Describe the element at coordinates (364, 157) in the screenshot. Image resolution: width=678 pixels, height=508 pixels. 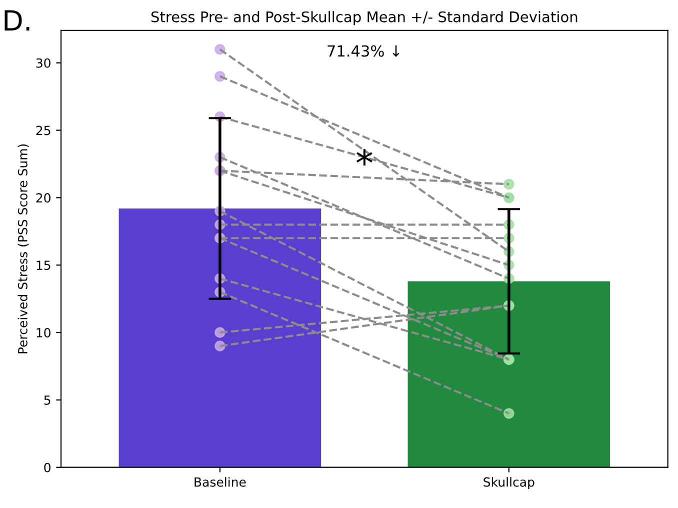
I see `annotation: *` at that location.